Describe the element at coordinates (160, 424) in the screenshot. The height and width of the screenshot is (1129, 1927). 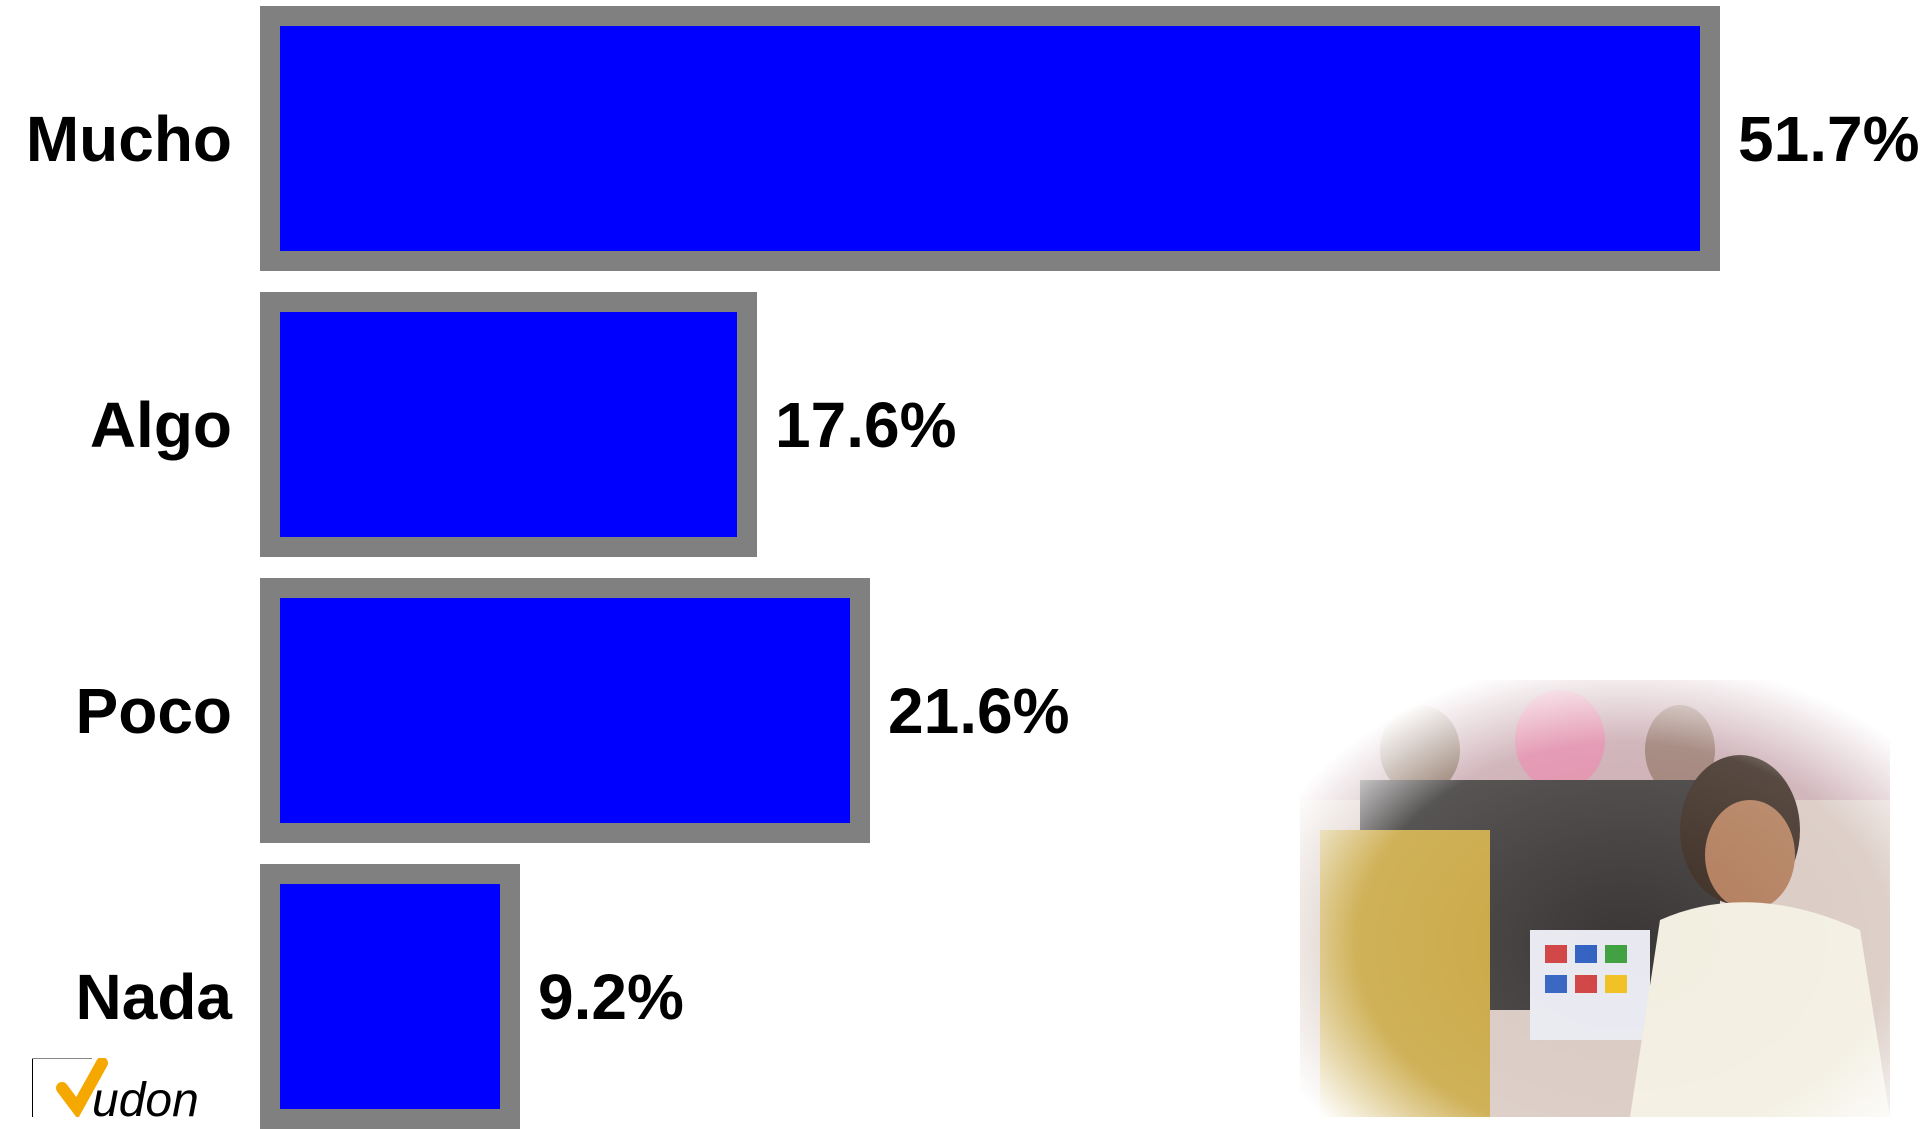
I see `category-label: Algo` at that location.